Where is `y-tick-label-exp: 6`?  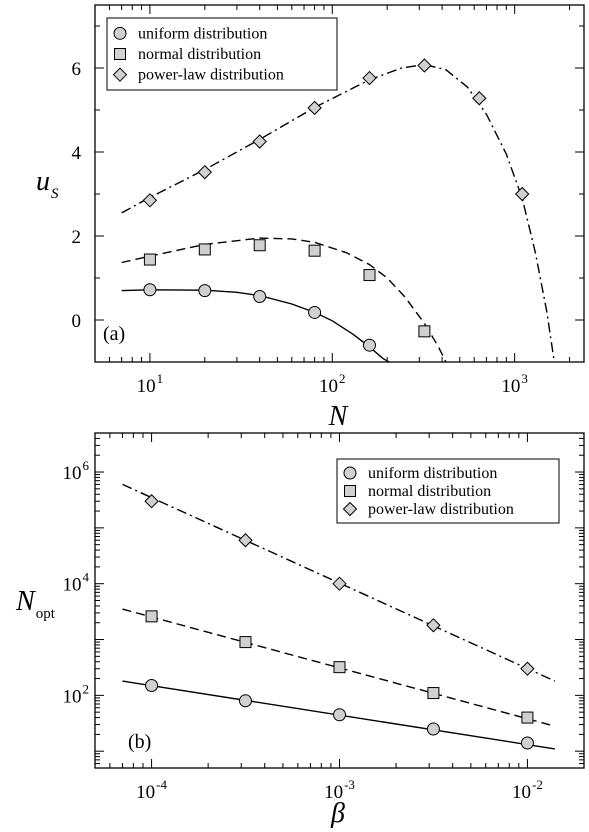 y-tick-label-exp: 6 is located at coordinates (86, 465).